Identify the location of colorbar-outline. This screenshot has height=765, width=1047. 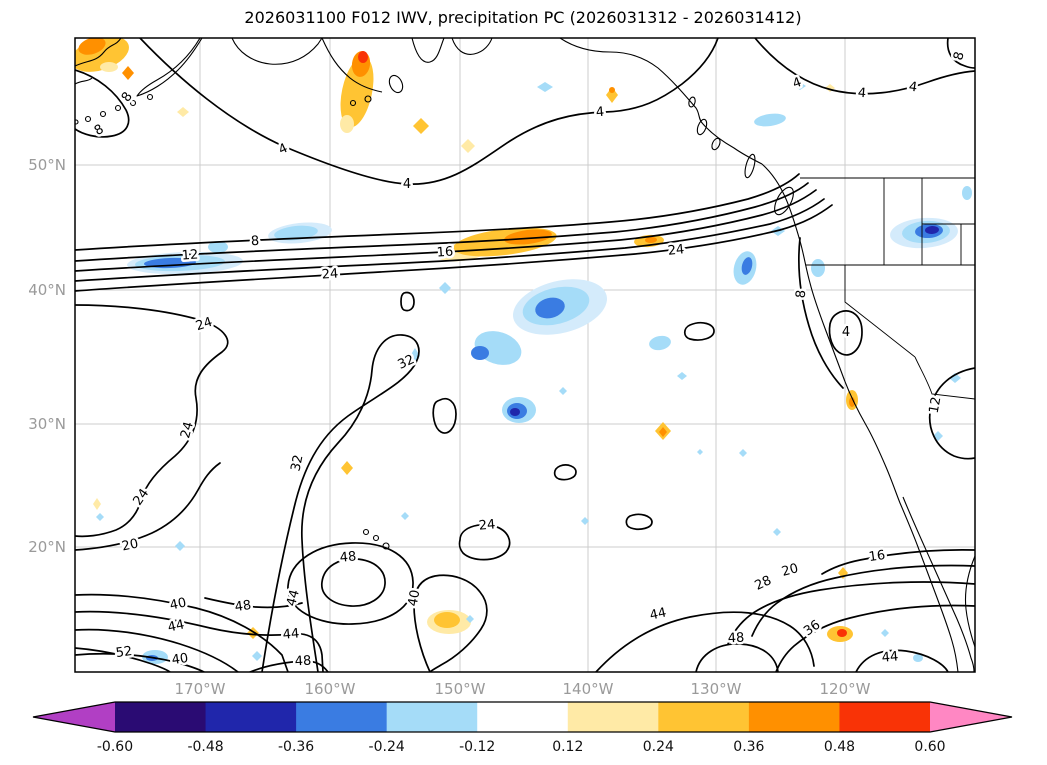
(522, 717).